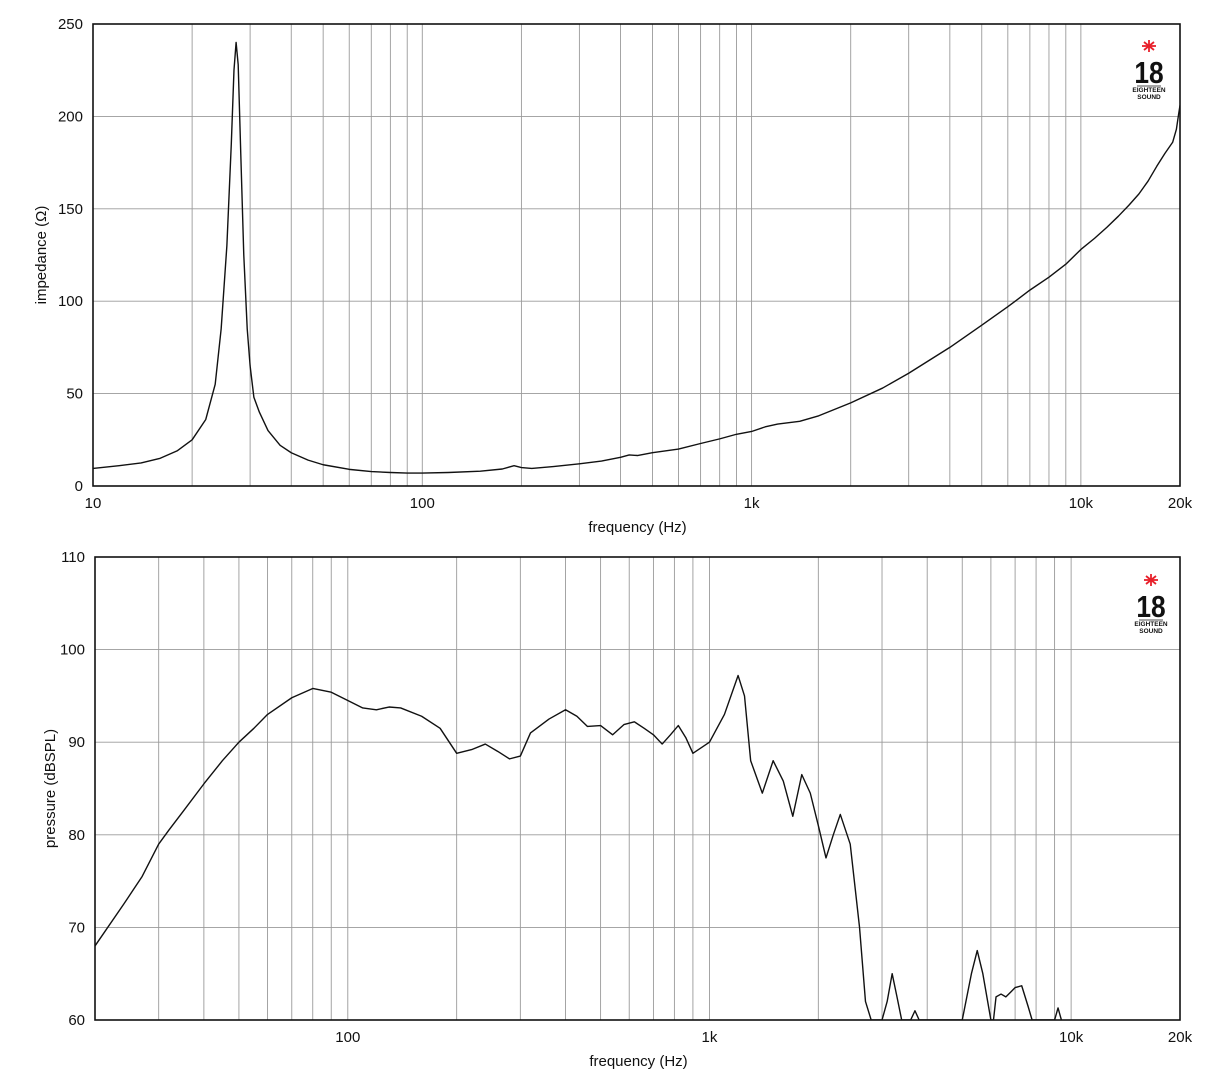 The width and height of the screenshot is (1216, 1088). Describe the element at coordinates (93, 503) in the screenshot. I see `x-tick-label: 10` at that location.